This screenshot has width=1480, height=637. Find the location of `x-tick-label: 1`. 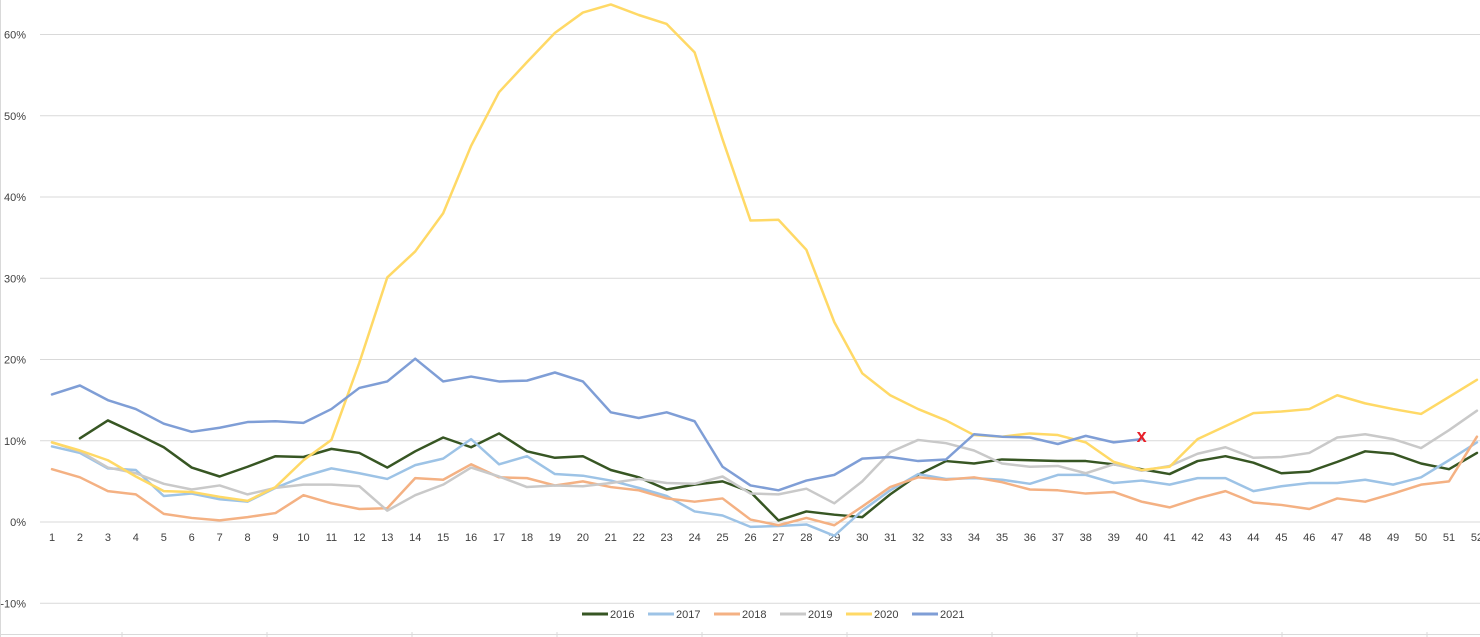

x-tick-label: 1 is located at coordinates (52, 538).